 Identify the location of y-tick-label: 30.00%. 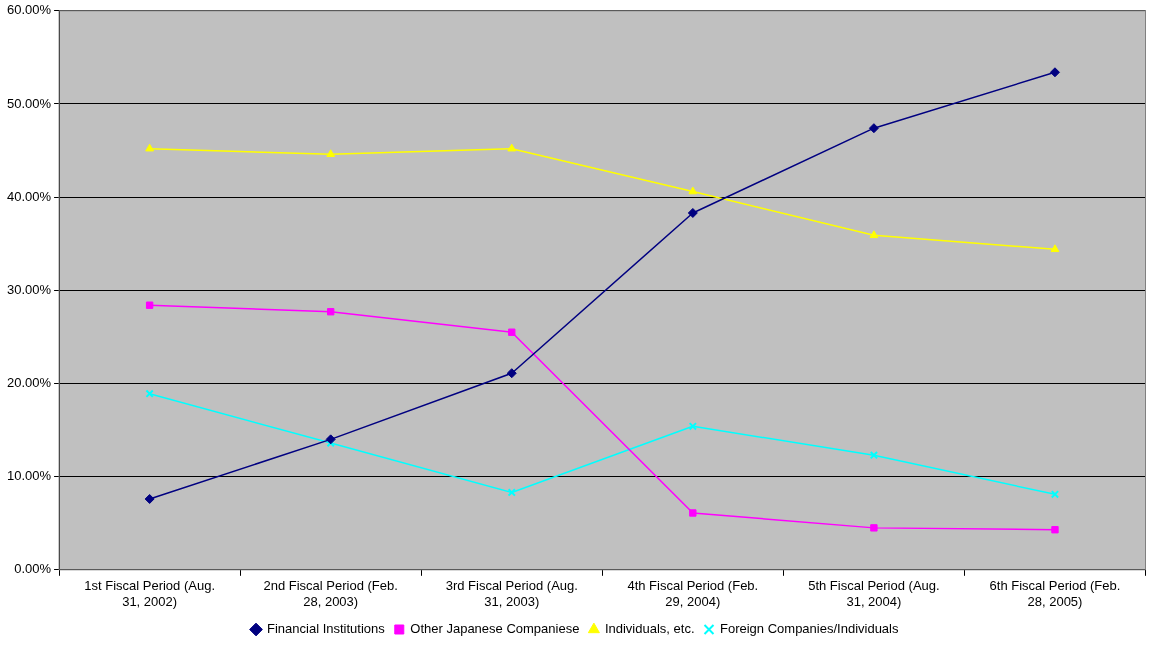
(29, 289).